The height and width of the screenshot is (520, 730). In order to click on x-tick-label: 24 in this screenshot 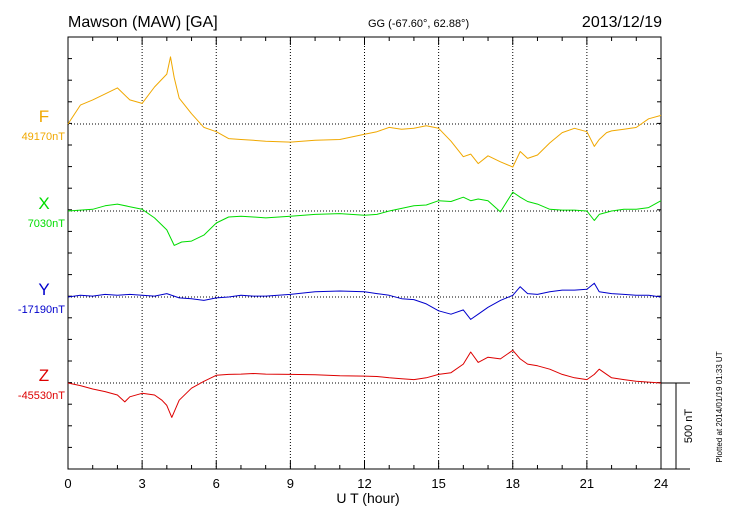, I will do `click(661, 483)`.